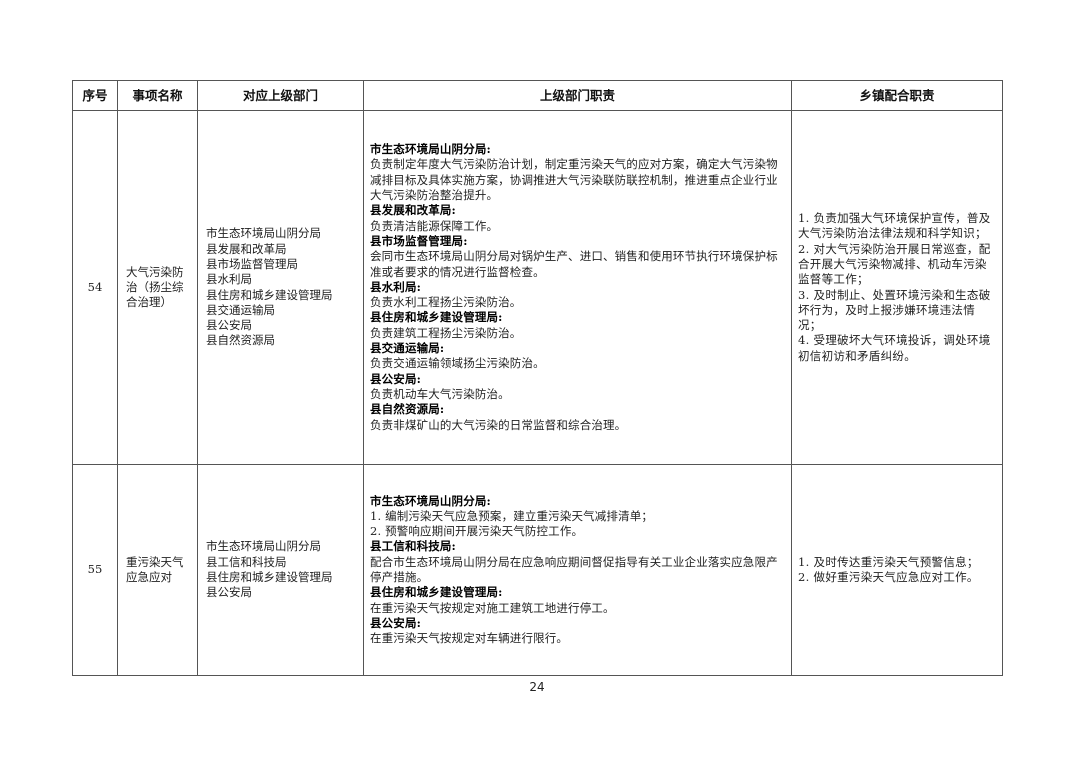 Image resolution: width=1074 pixels, height=757 pixels. I want to click on dept-item: 县自然资源局, so click(240, 340).